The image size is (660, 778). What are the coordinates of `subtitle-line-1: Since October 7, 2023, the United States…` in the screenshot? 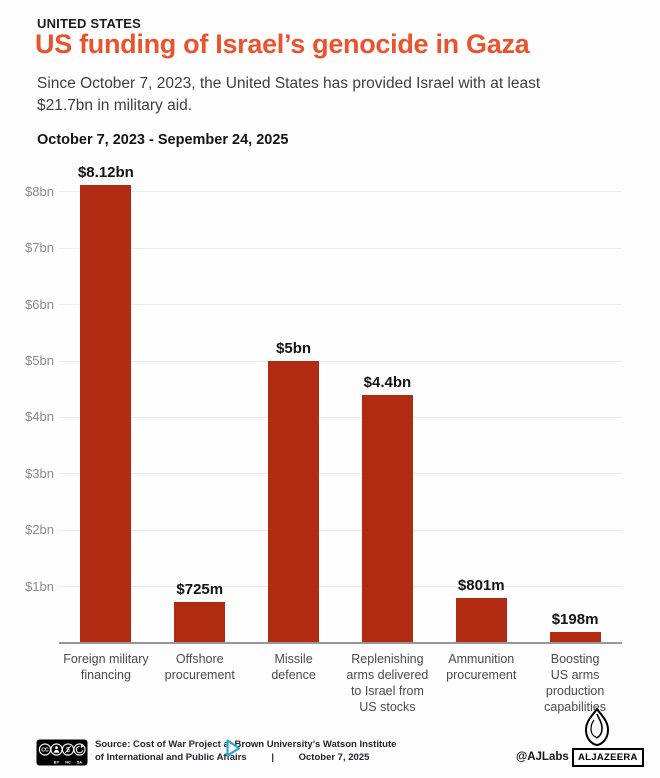 It's located at (289, 83).